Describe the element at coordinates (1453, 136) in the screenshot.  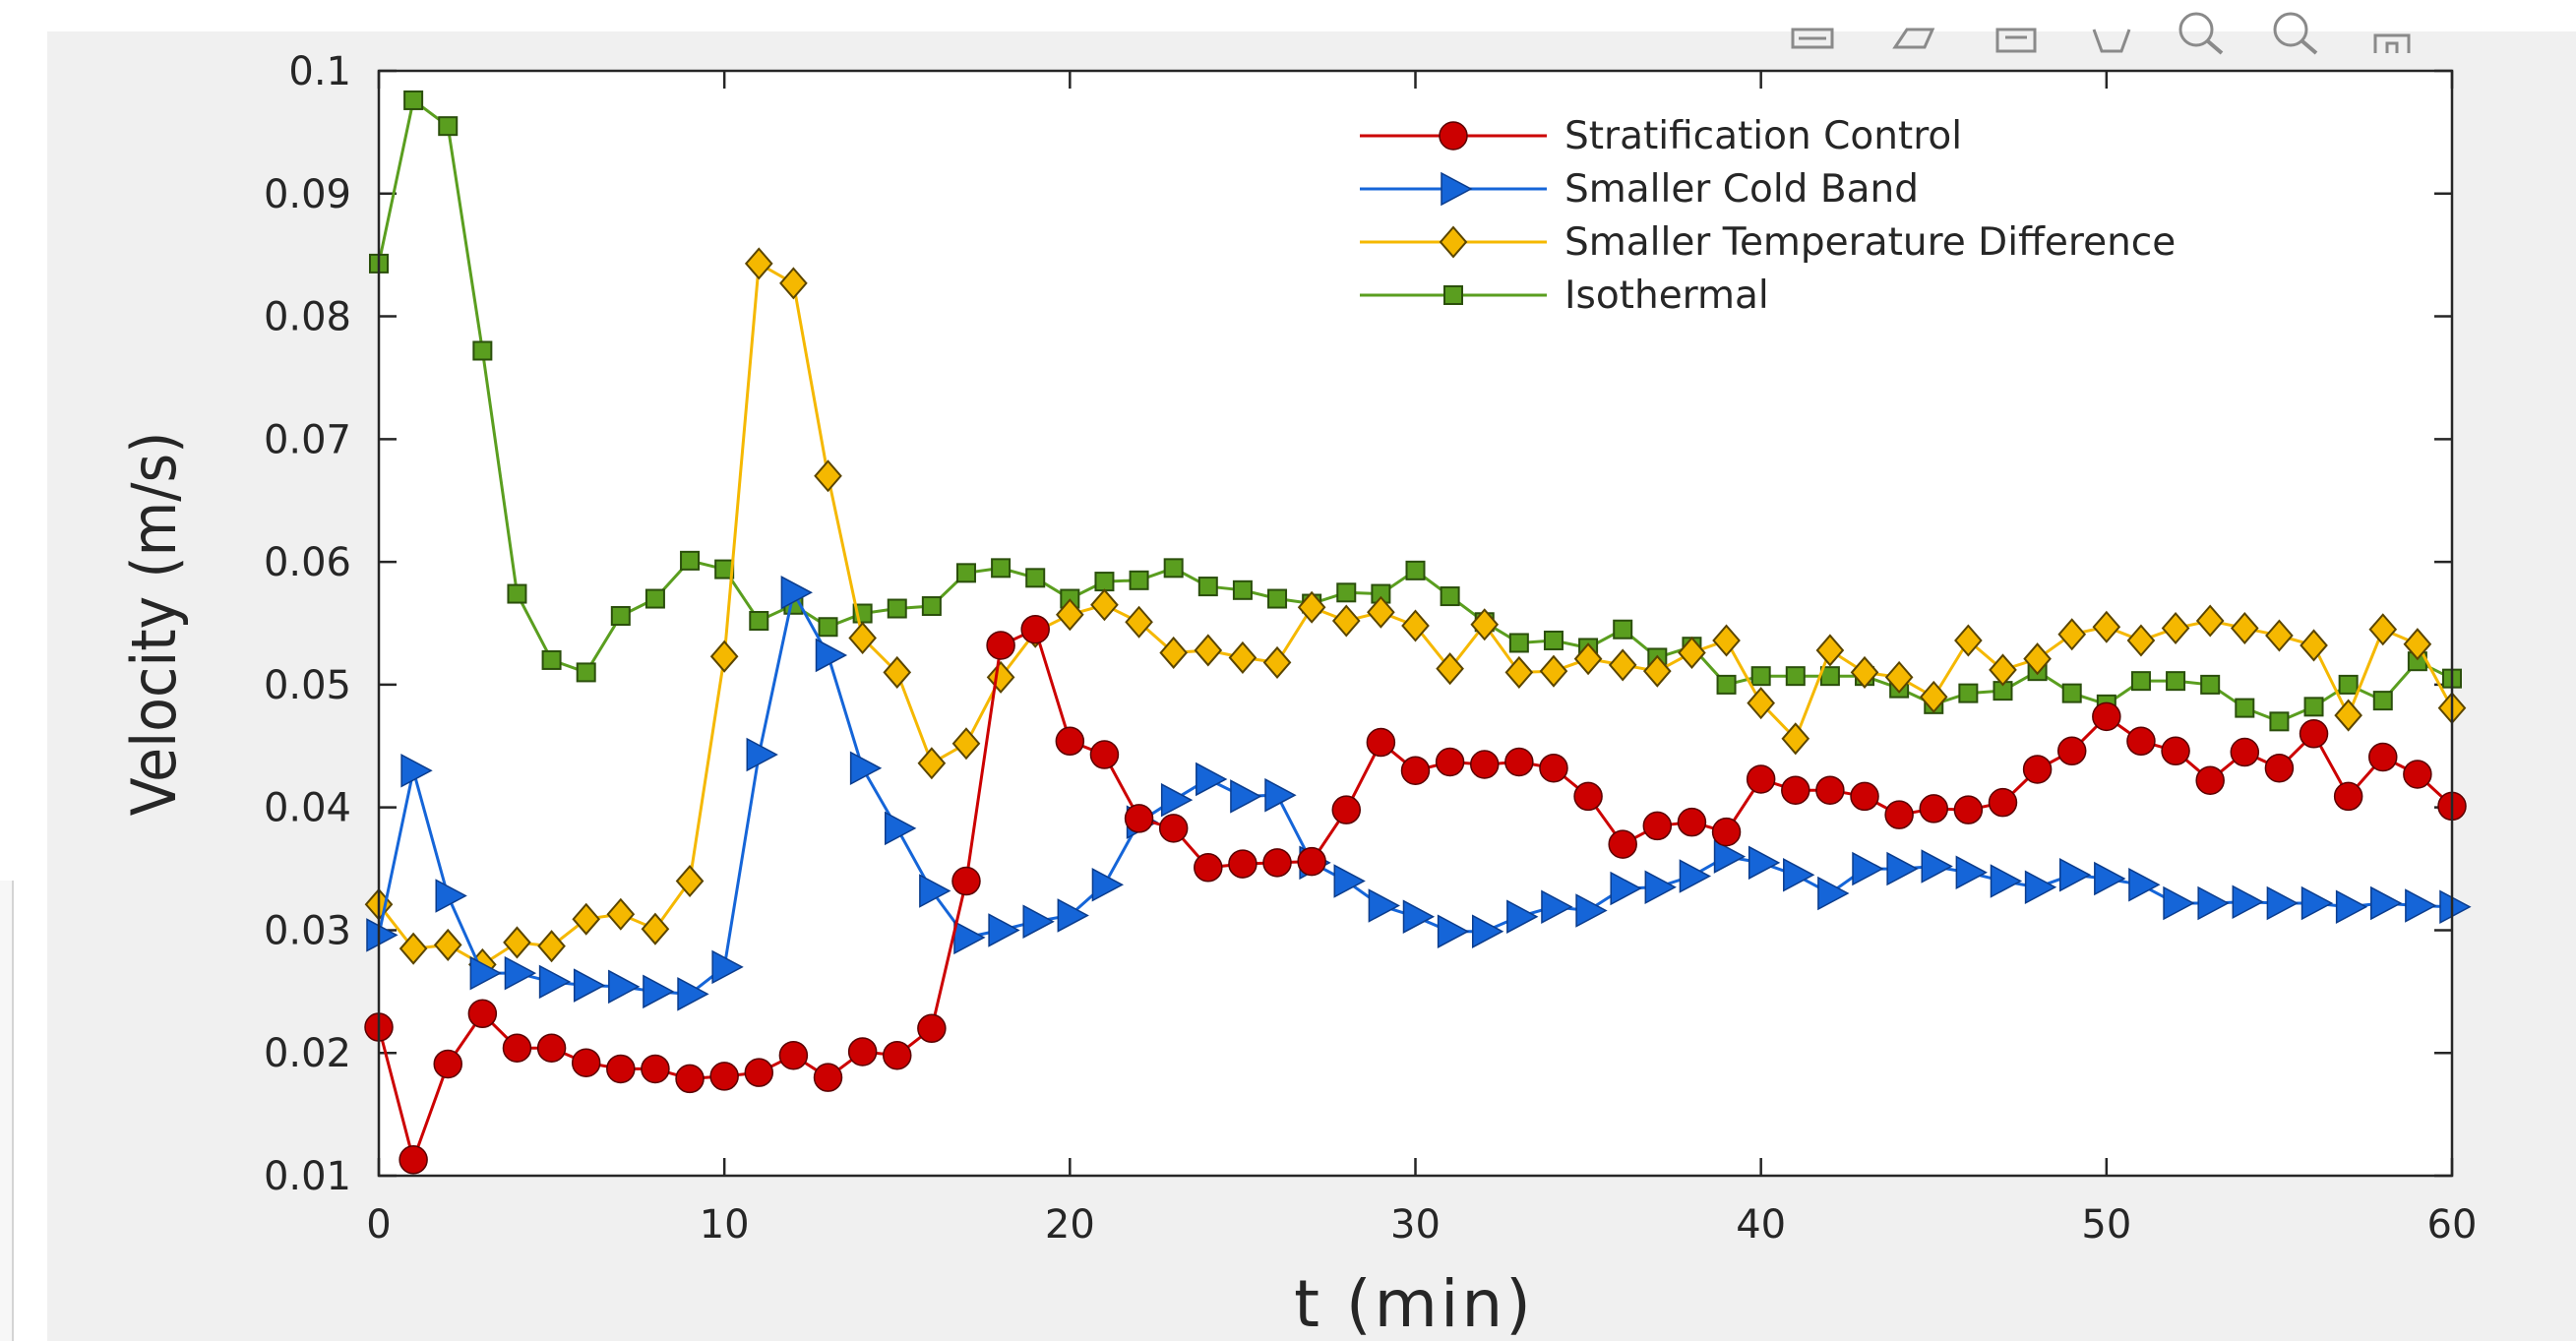
I see `legend-marker` at that location.